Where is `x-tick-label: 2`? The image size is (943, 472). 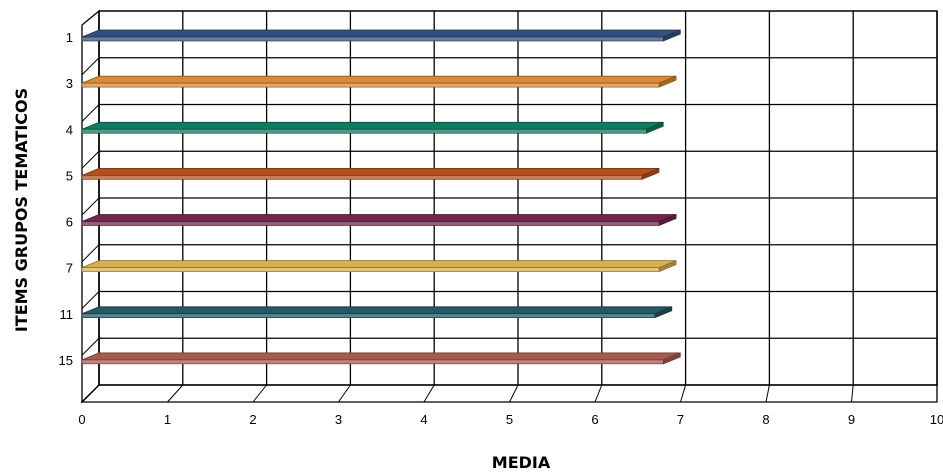
x-tick-label: 2 is located at coordinates (252, 419).